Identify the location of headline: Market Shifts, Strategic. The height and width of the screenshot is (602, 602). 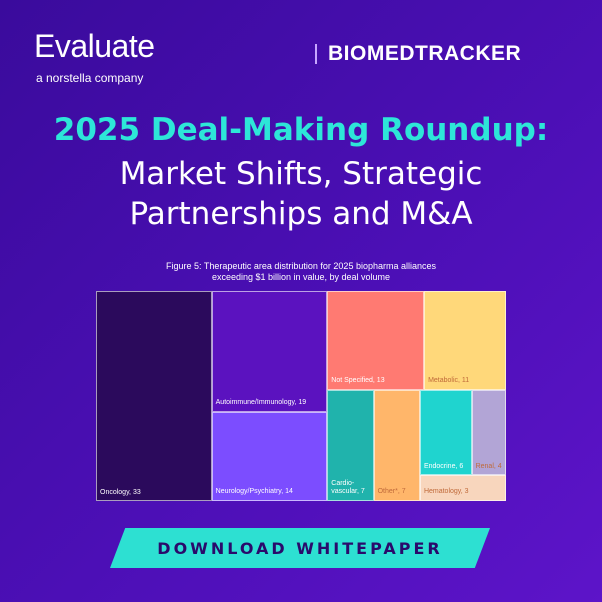
(301, 174).